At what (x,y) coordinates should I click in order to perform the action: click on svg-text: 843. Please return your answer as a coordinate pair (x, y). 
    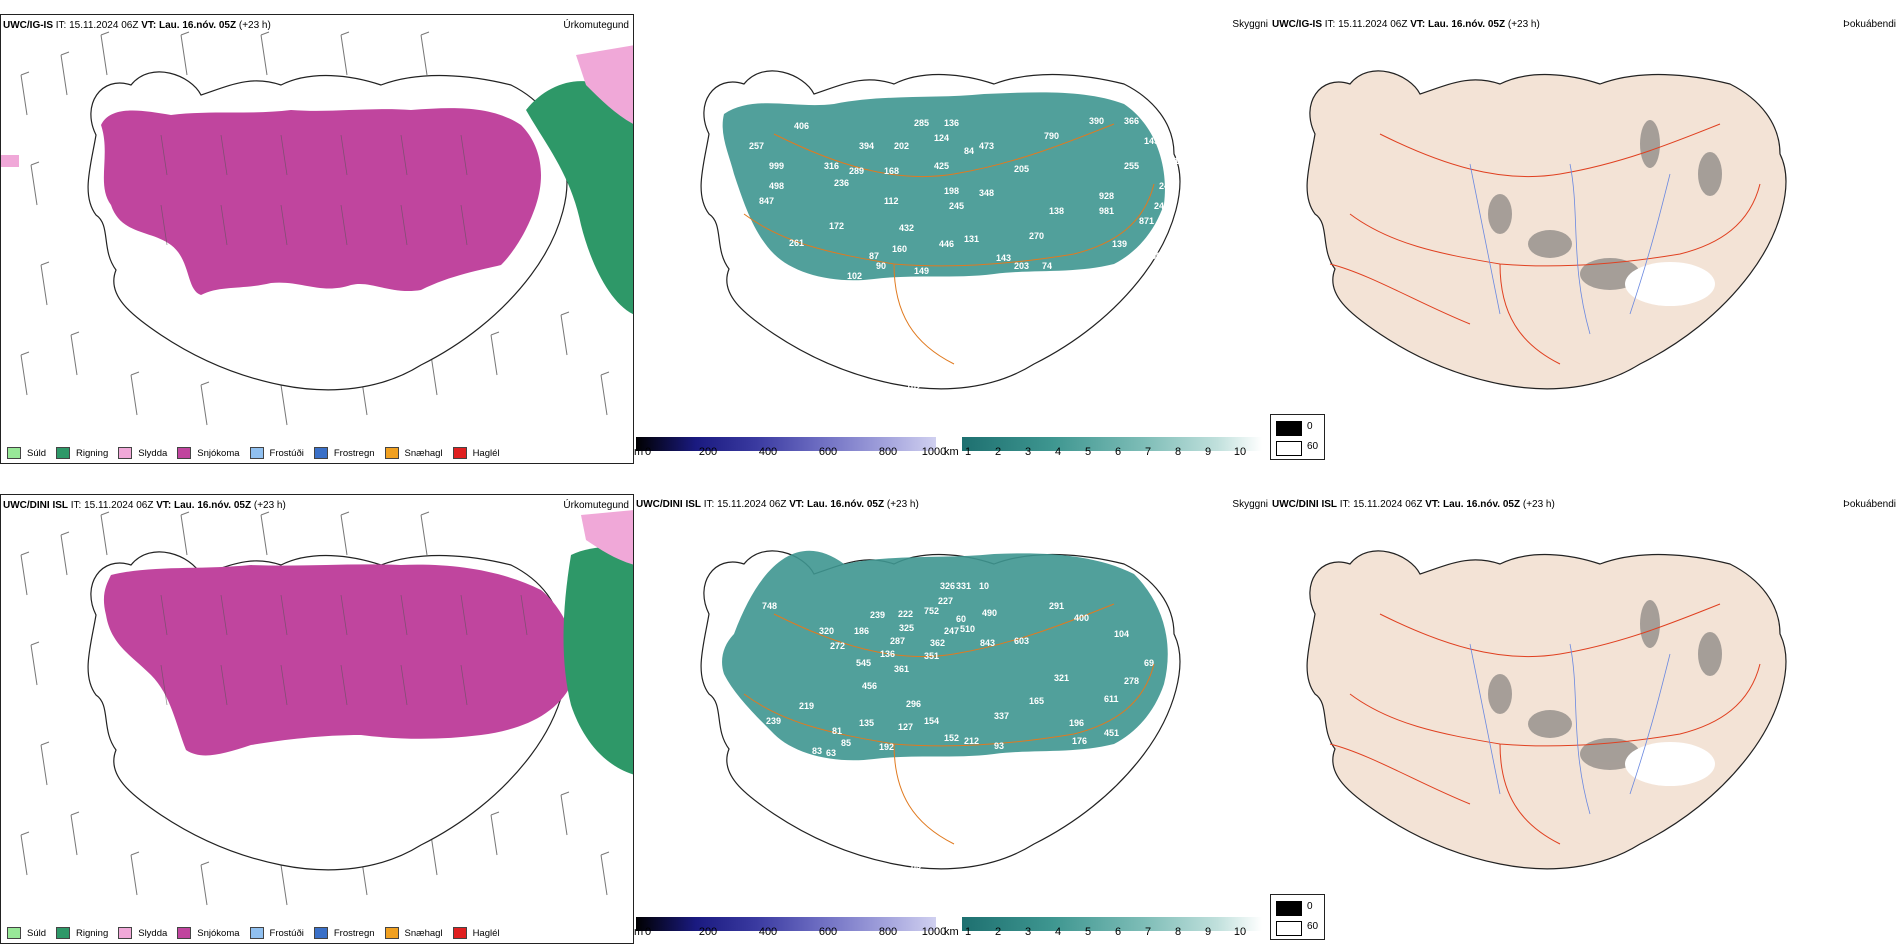
    Looking at the image, I should click on (987, 643).